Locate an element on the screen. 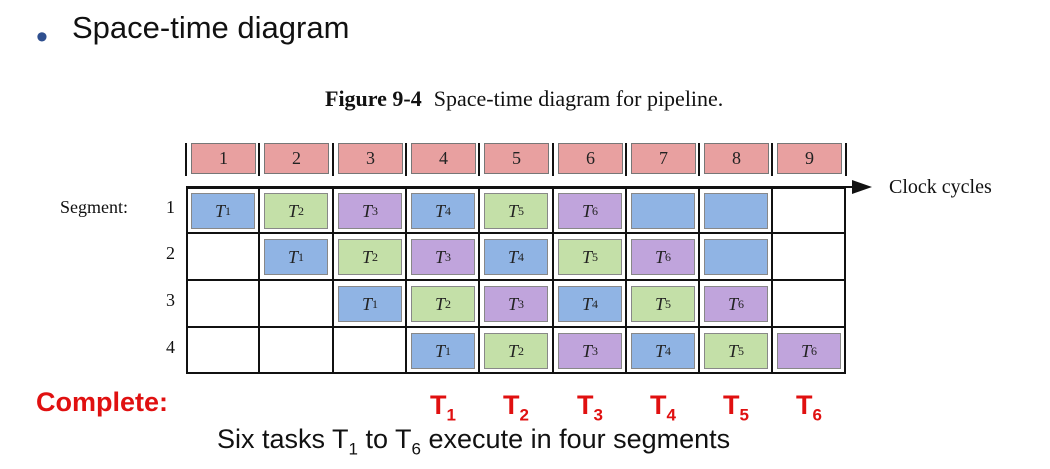  clock-cycle-2: 2 is located at coordinates (296, 158).